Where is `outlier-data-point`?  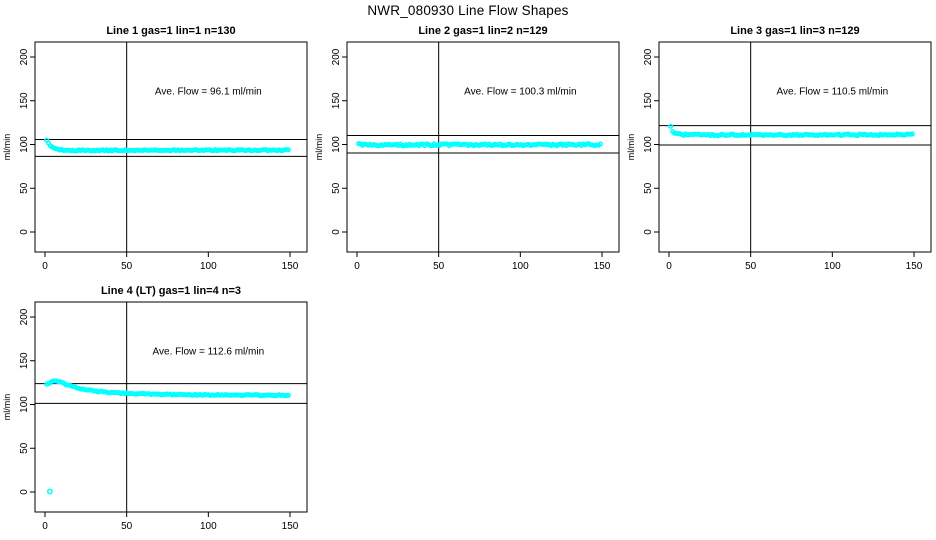
outlier-data-point is located at coordinates (49, 491).